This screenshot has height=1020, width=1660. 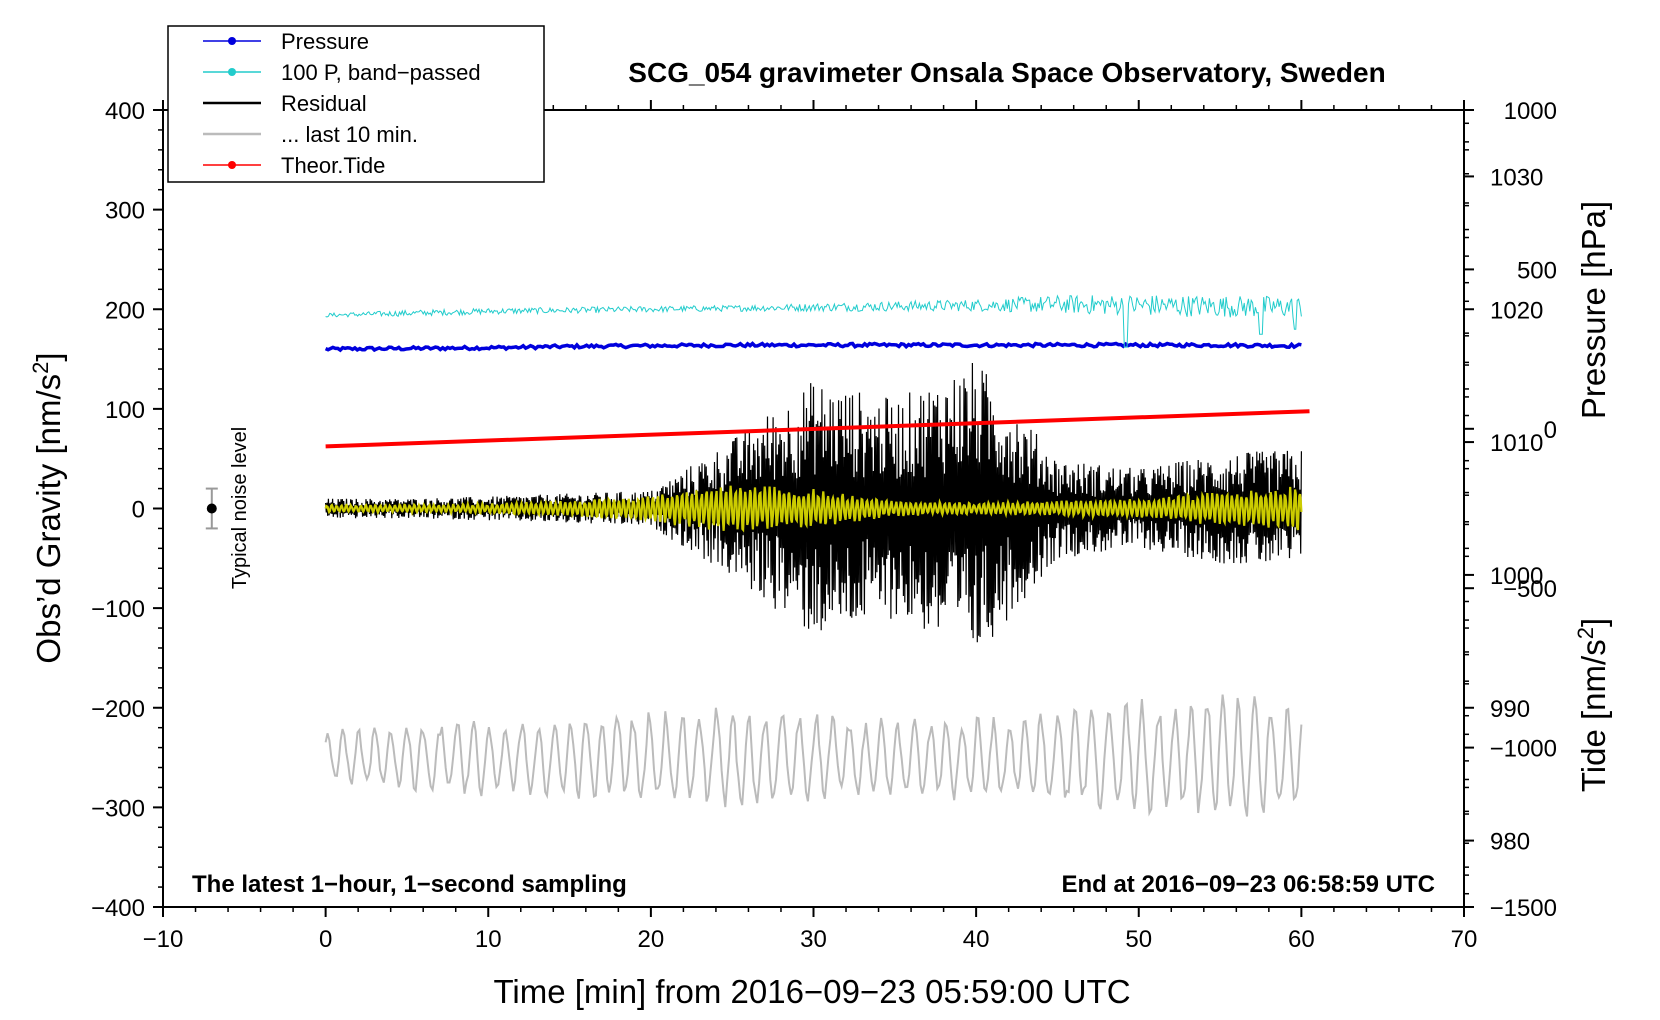 I want to click on tide-tick-label: 0, so click(x=1550, y=430).